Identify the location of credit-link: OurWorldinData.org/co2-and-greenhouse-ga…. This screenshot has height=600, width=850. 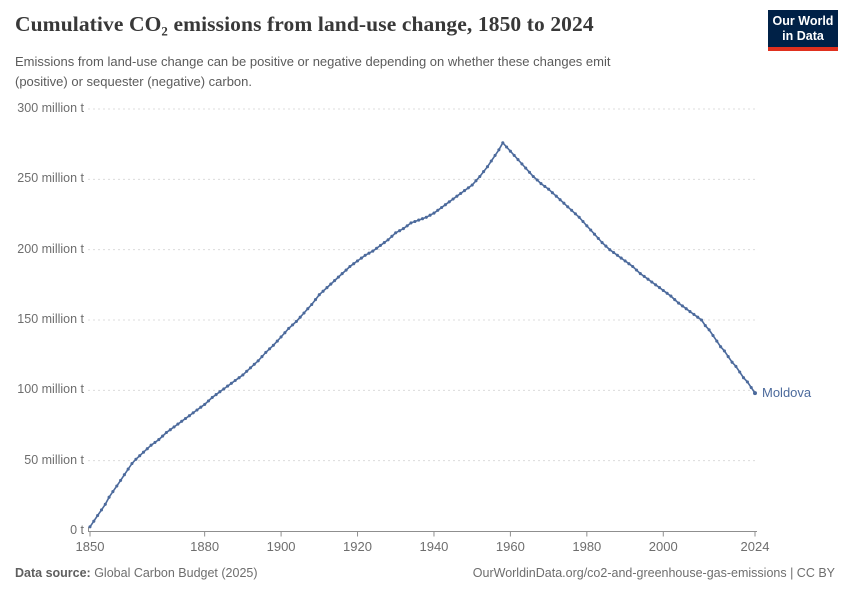
(653, 573).